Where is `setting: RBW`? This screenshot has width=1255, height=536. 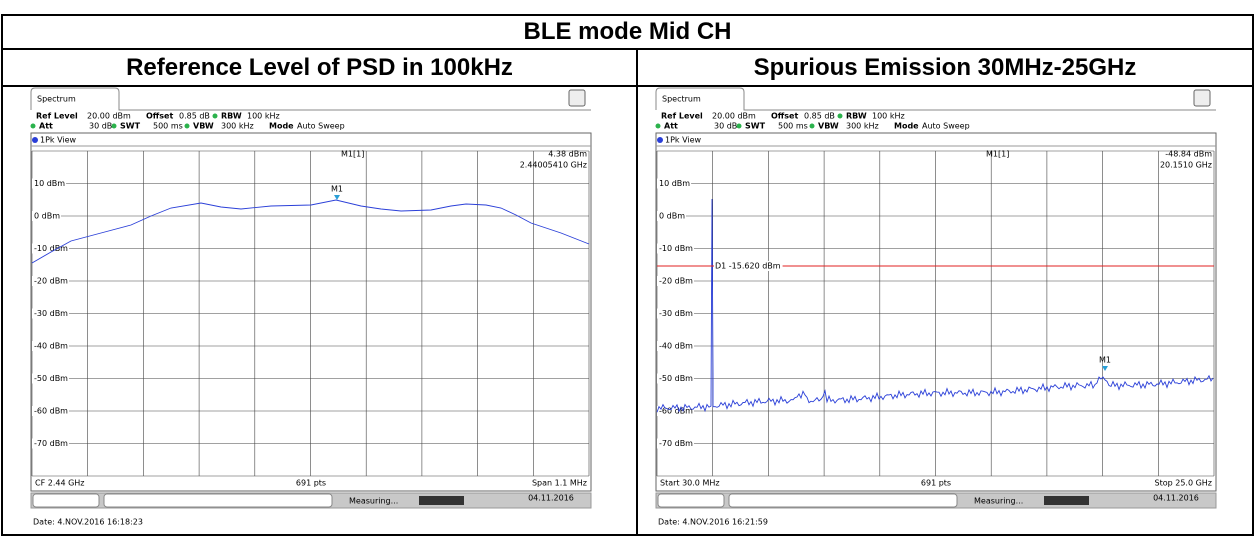
setting: RBW is located at coordinates (856, 116).